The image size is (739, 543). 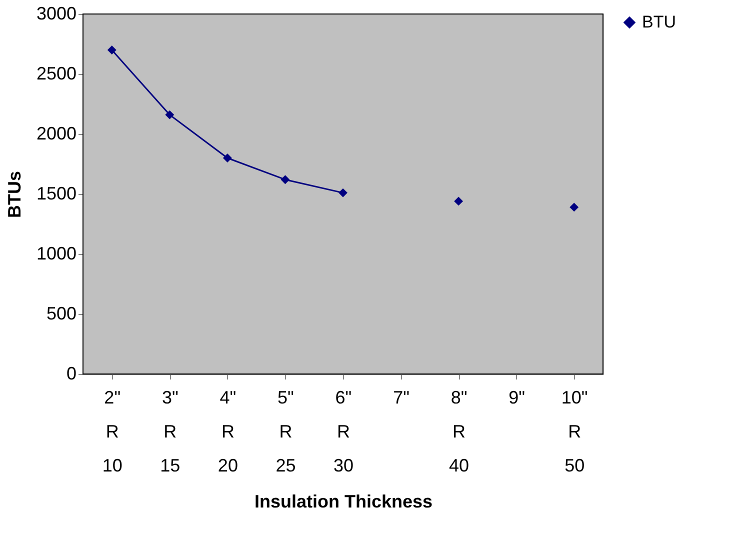 What do you see at coordinates (112, 432) in the screenshot?
I see `x-tick-label: 2" R 10` at bounding box center [112, 432].